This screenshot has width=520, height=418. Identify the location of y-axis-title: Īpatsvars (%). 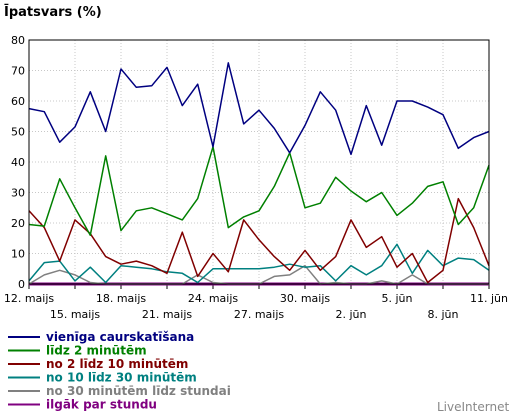
(53, 12).